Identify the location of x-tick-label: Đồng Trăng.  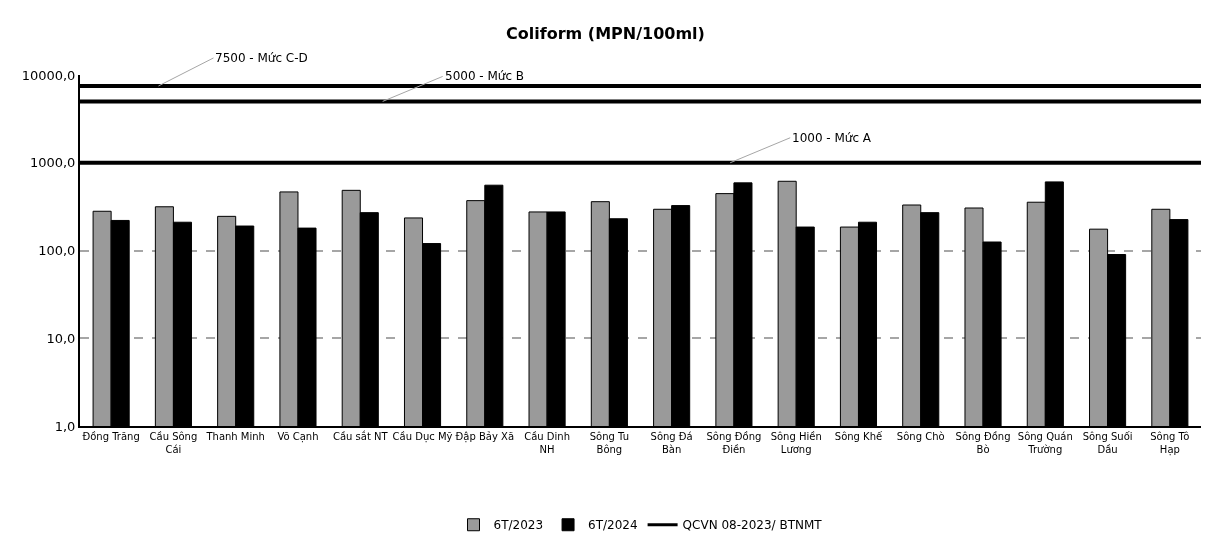
(111, 436).